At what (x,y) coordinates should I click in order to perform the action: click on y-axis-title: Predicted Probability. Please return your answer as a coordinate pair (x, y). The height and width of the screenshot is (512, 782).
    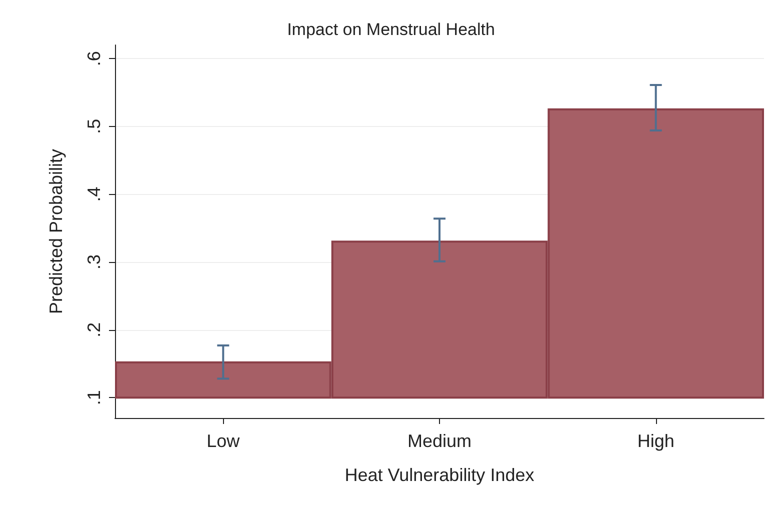
    Looking at the image, I should click on (56, 231).